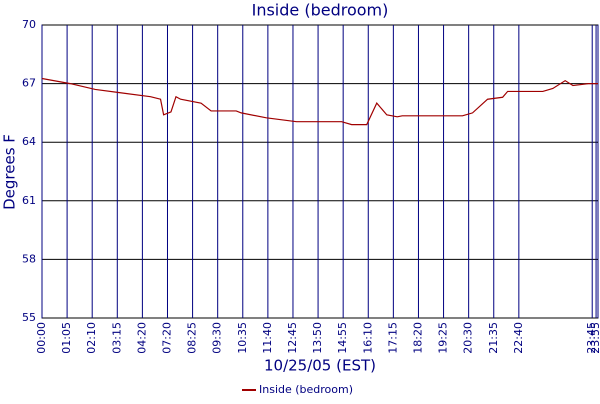  I want to click on x-tick-label: 23:55, so click(594, 338).